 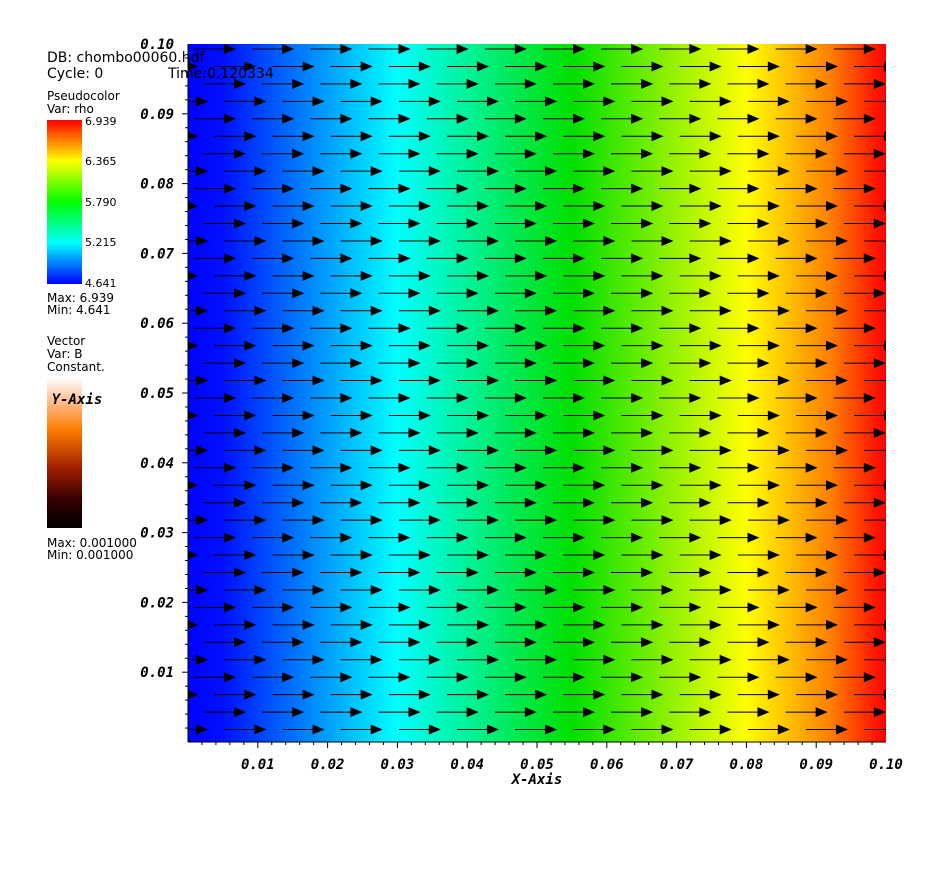 I want to click on y-tick-label: 0.06, so click(x=157, y=324).